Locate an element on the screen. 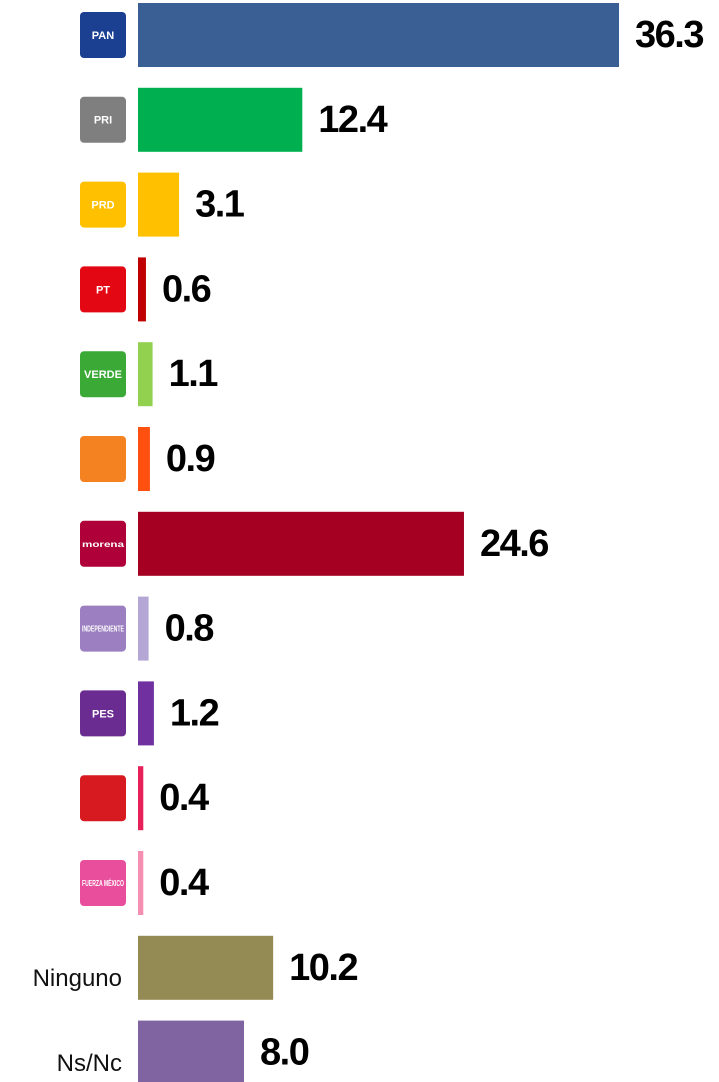 The height and width of the screenshot is (1082, 719). value-label: 36.3 is located at coordinates (669, 35).